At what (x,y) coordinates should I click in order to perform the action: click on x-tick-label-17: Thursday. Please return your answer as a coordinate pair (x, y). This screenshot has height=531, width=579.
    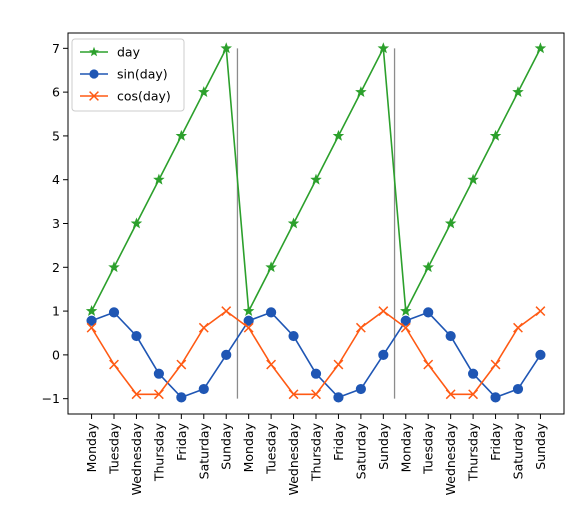
    Looking at the image, I should click on (473, 452).